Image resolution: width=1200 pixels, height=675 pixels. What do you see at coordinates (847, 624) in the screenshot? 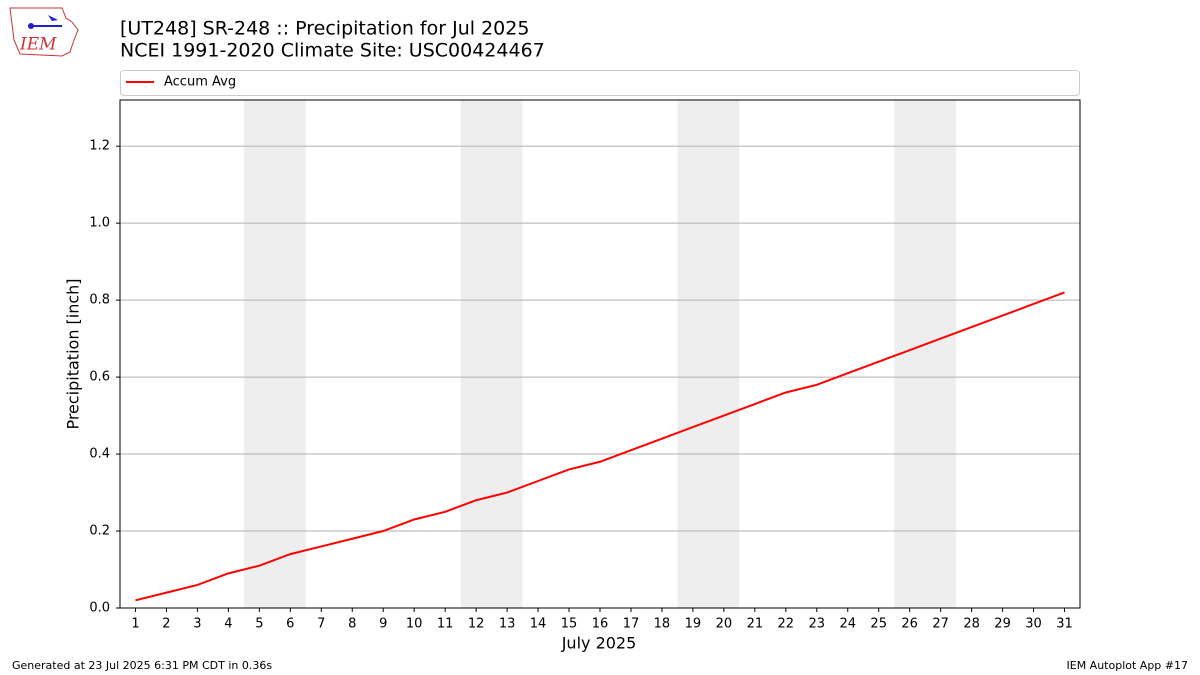
I see `x-tick-label: 24` at bounding box center [847, 624].